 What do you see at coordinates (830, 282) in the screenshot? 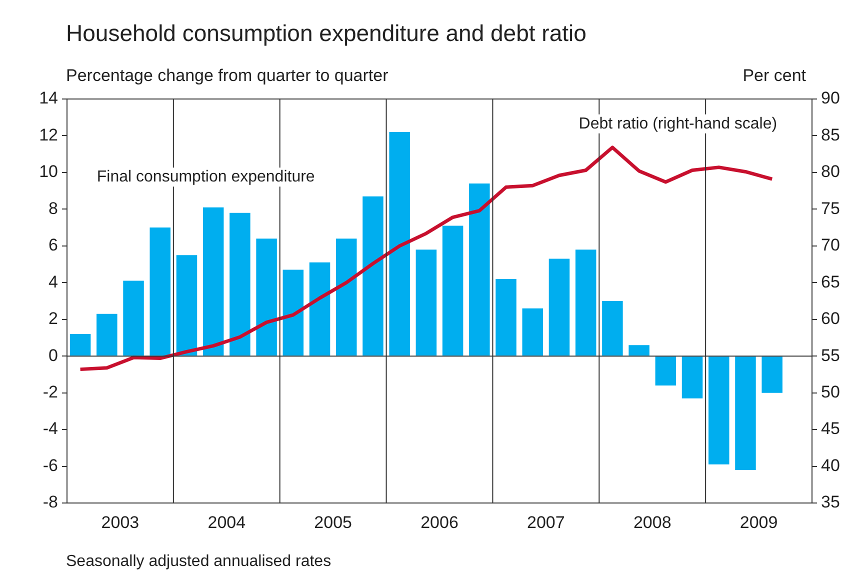
I see `y2-tick-label: 65` at bounding box center [830, 282].